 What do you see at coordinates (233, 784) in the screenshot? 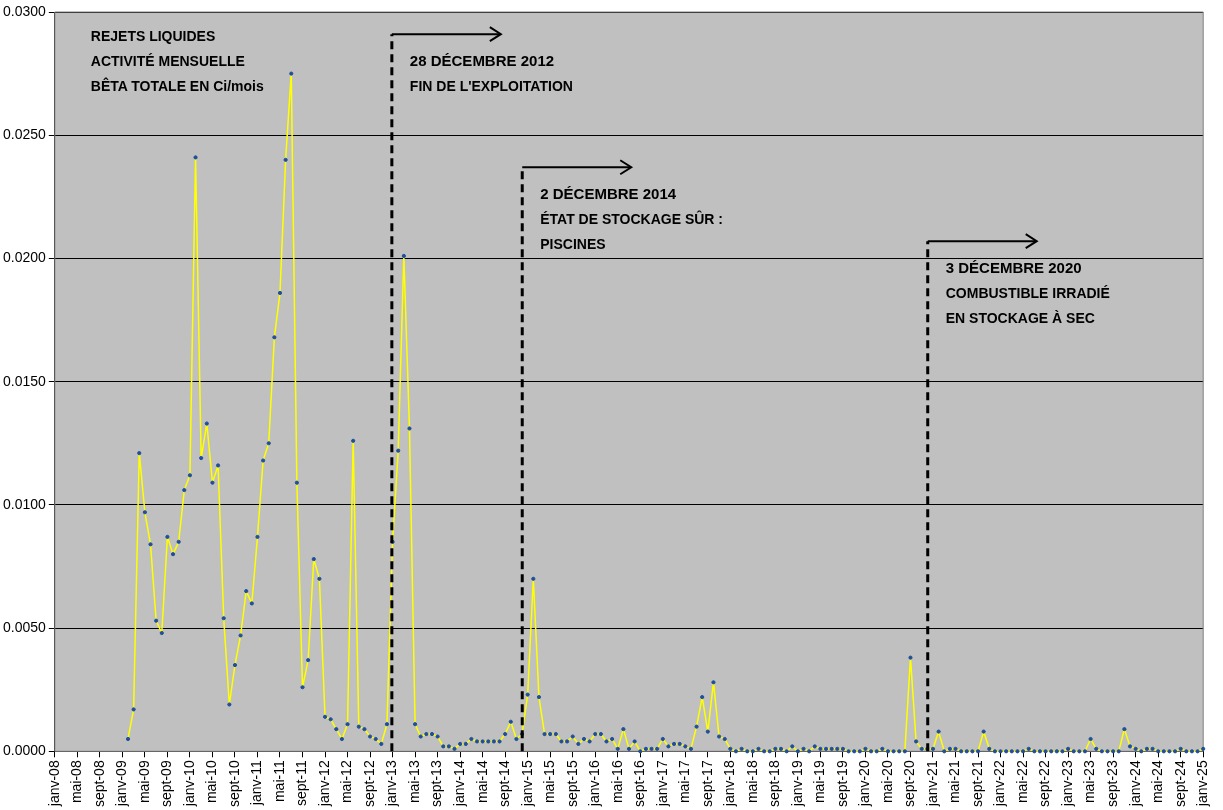
I see `x-tick-label: sept-10` at bounding box center [233, 784].